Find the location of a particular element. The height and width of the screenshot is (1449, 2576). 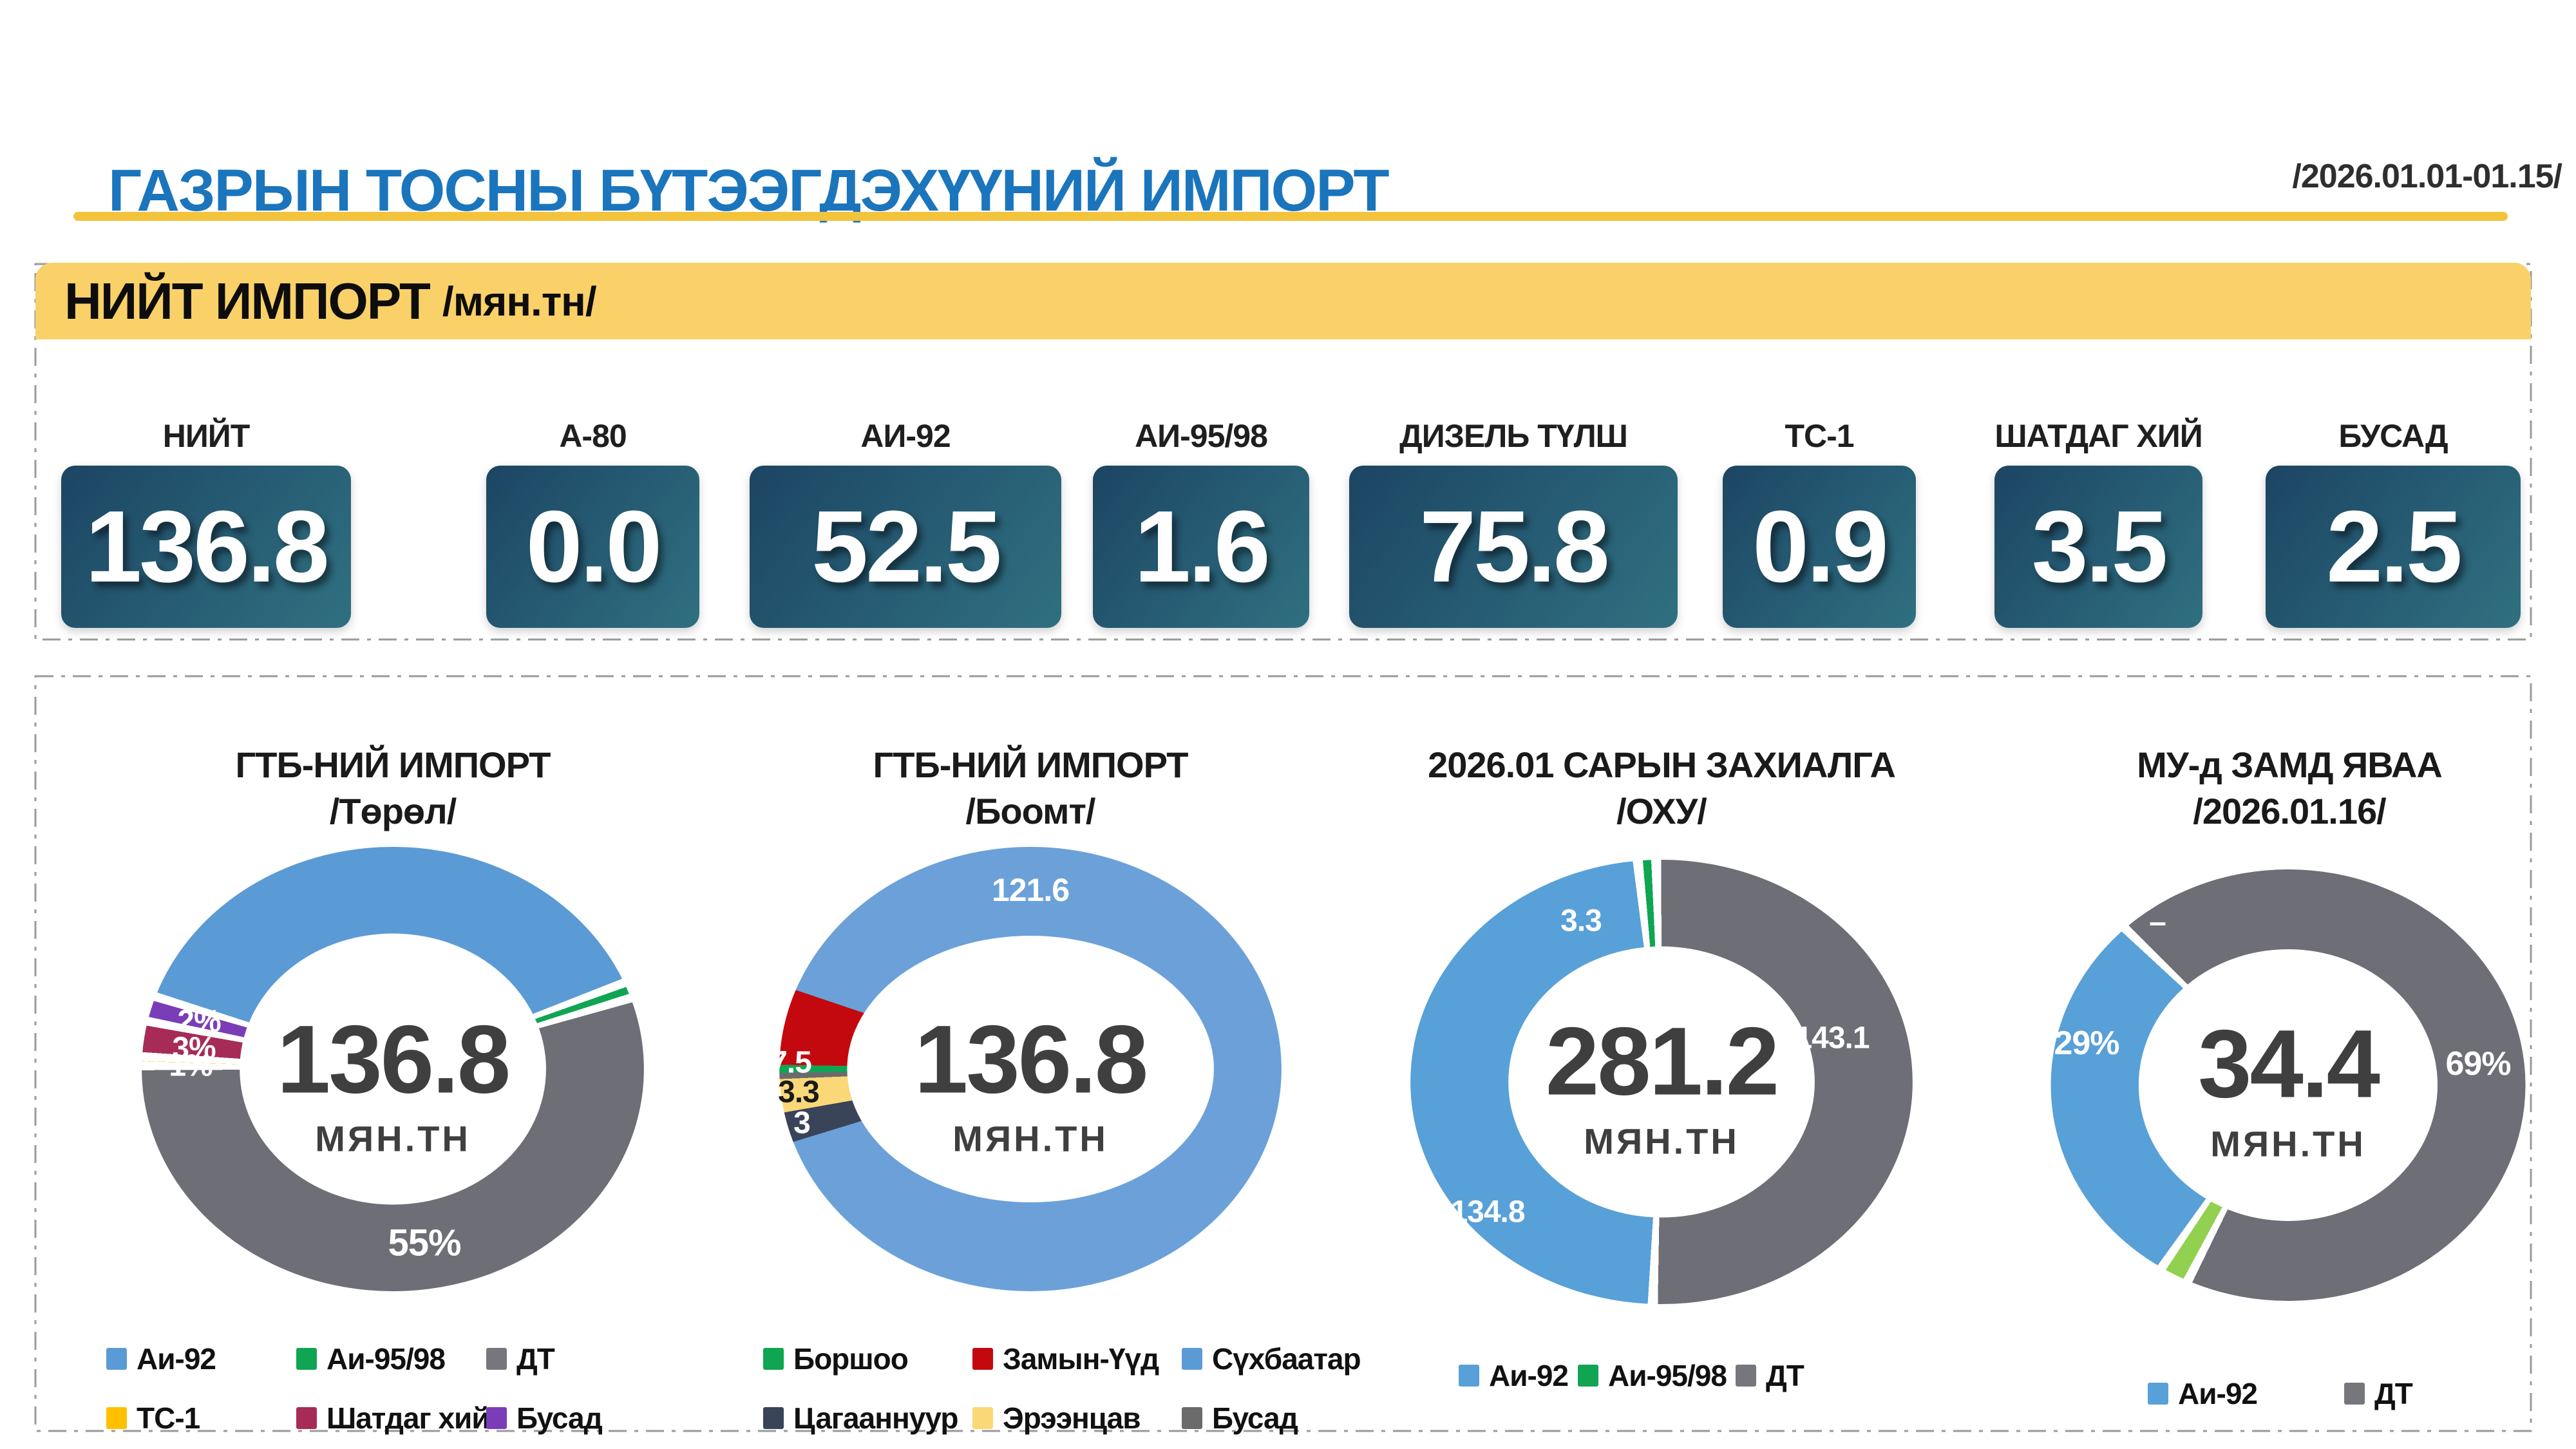

legend-item: Сүхбаатар is located at coordinates (1271, 1359).